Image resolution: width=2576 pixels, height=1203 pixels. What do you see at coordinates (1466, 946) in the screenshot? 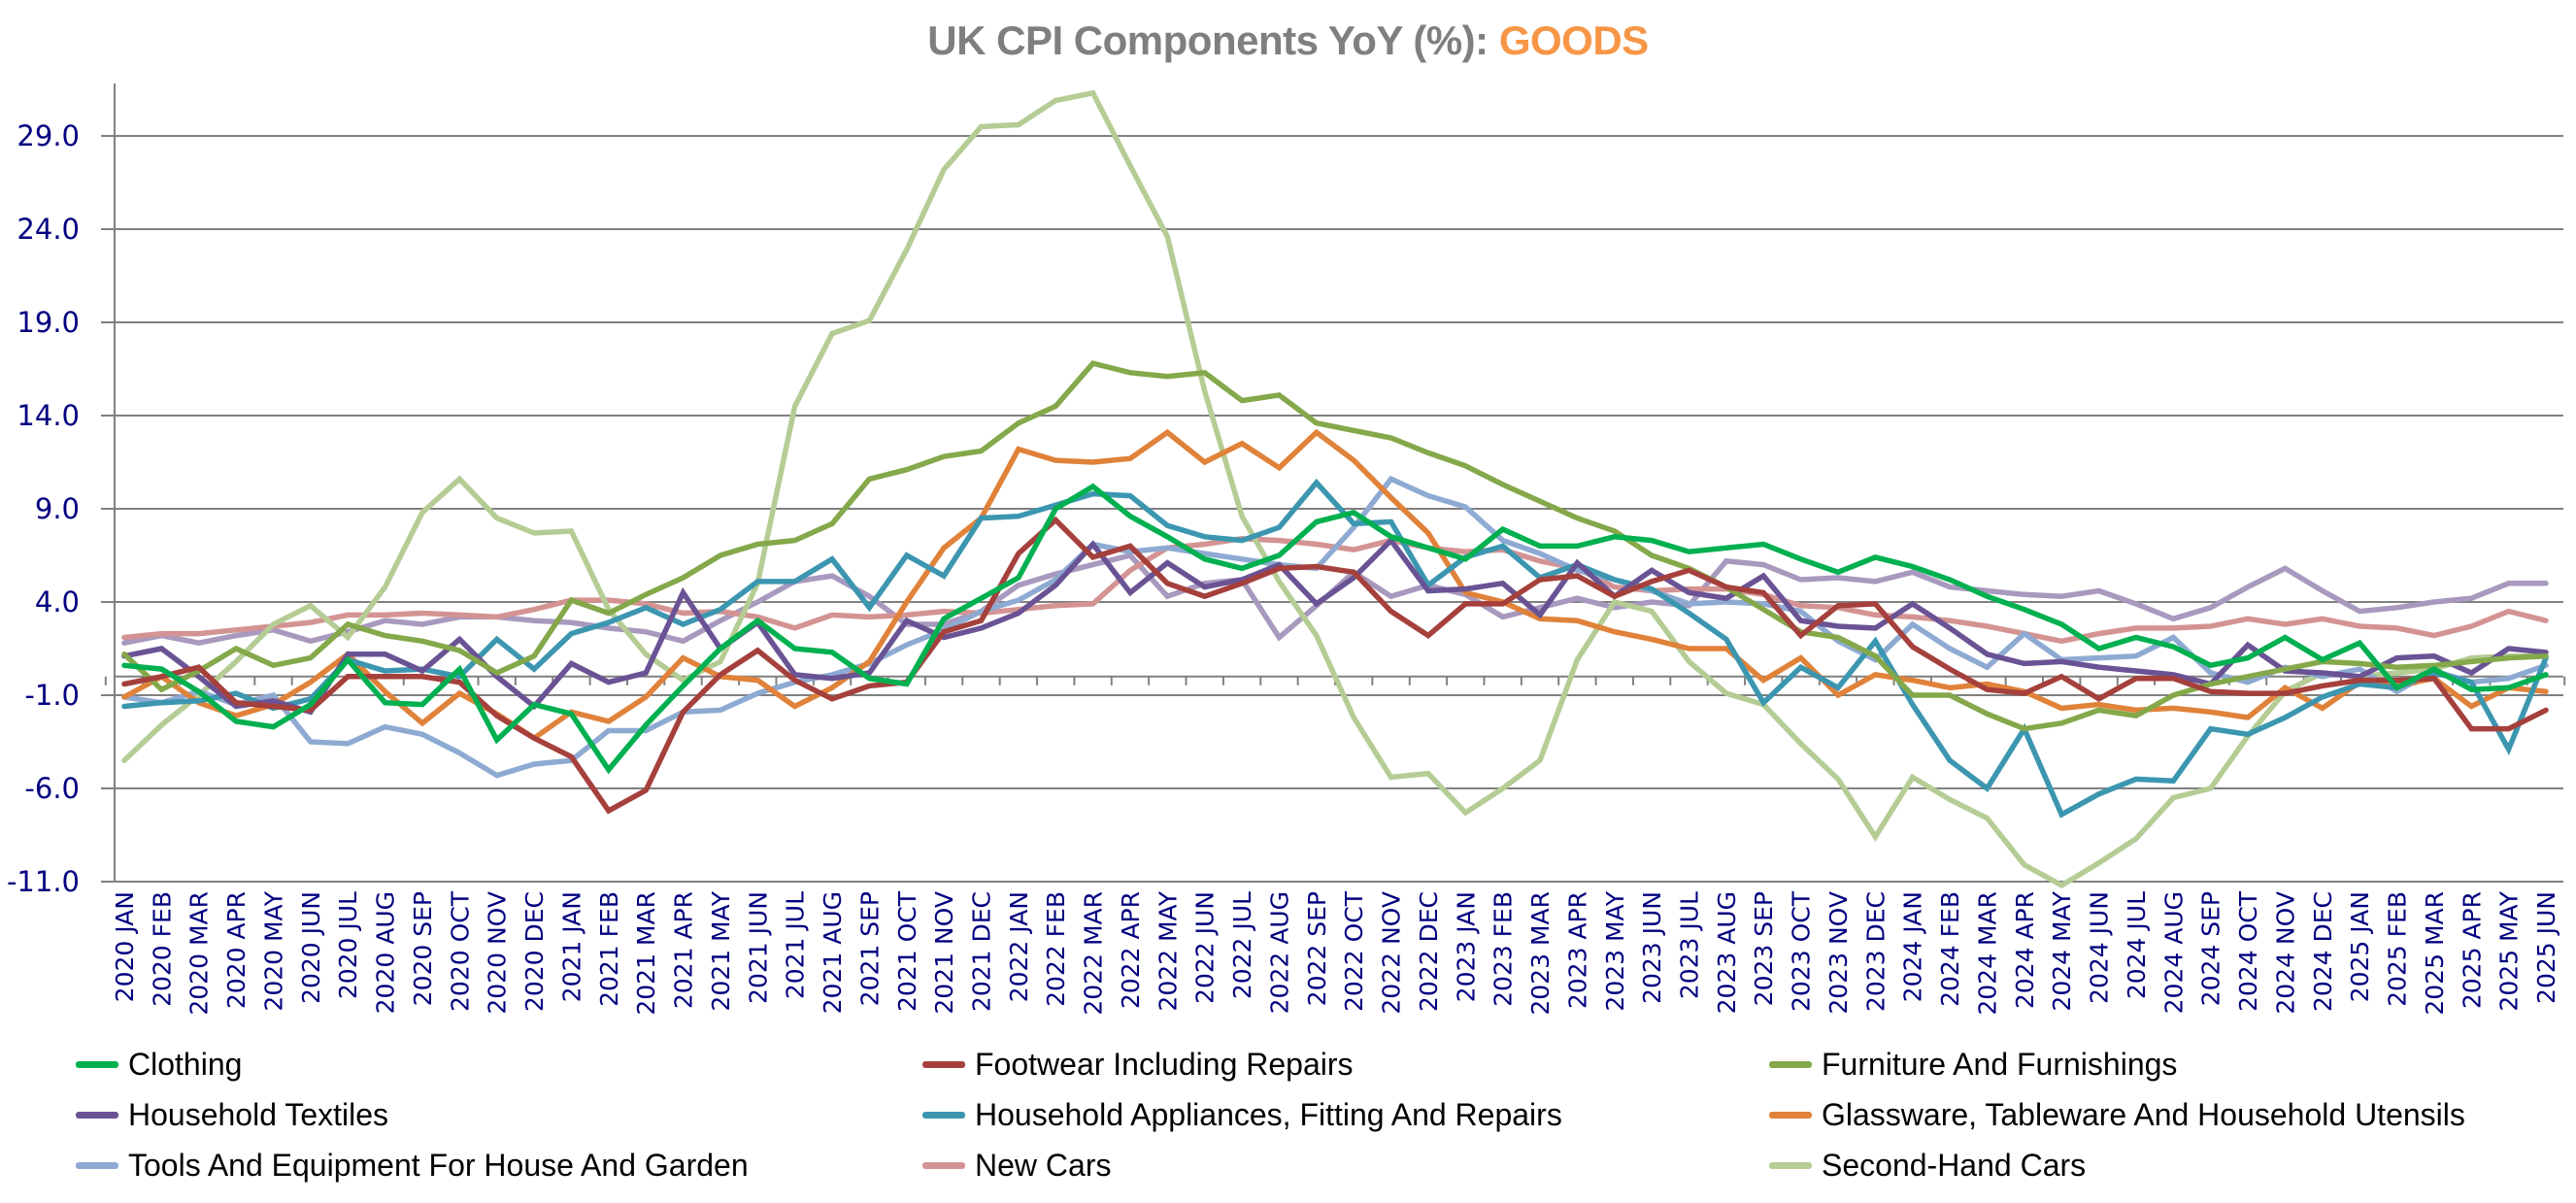
I see `x-tick-label: 2023 JAN` at bounding box center [1466, 946].